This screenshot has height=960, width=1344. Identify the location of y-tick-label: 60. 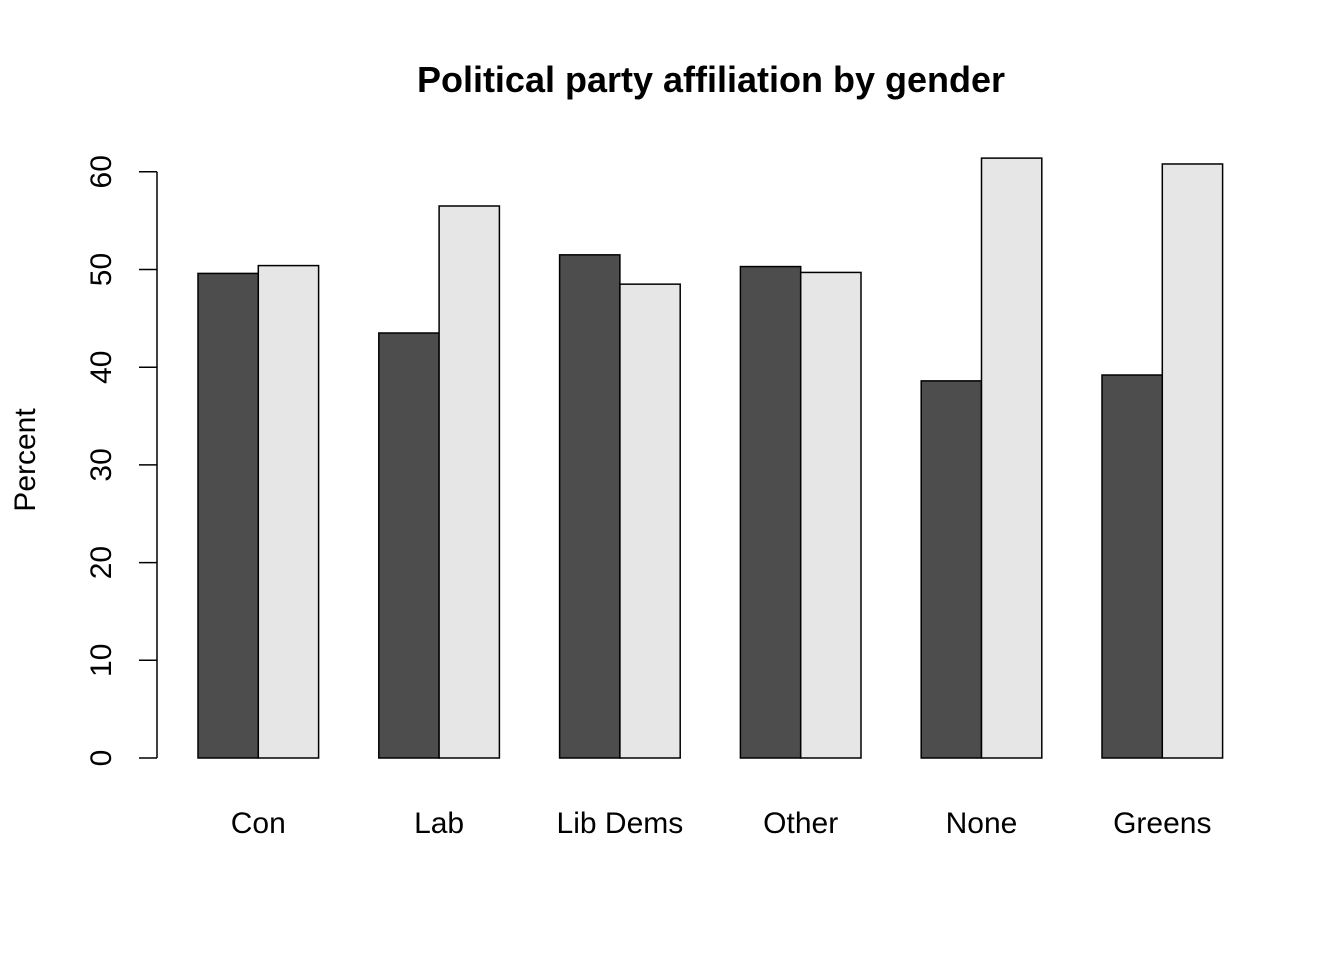
(101, 171).